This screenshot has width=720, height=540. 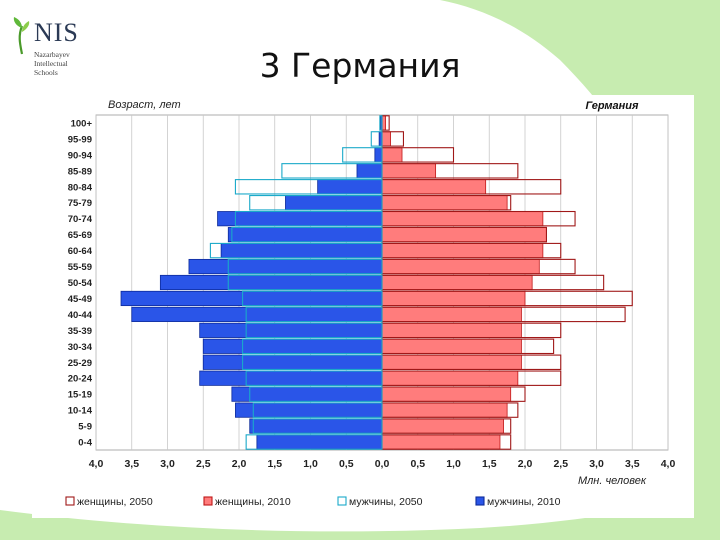 I want to click on legend-label: женщины, 2010, so click(x=253, y=502).